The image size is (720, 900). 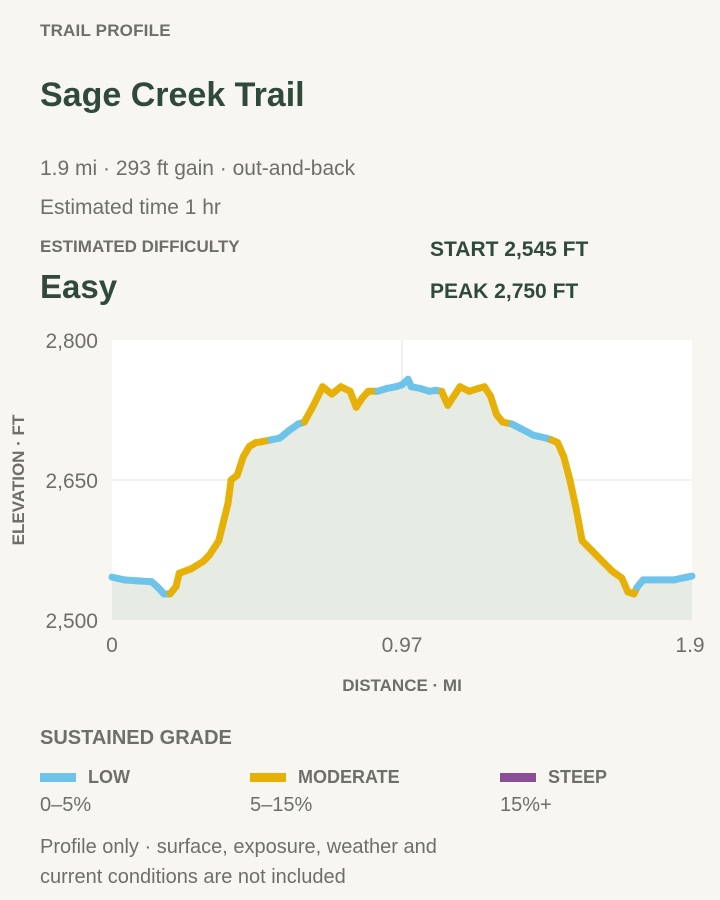 What do you see at coordinates (71, 341) in the screenshot?
I see `y-tick-label: 2,800` at bounding box center [71, 341].